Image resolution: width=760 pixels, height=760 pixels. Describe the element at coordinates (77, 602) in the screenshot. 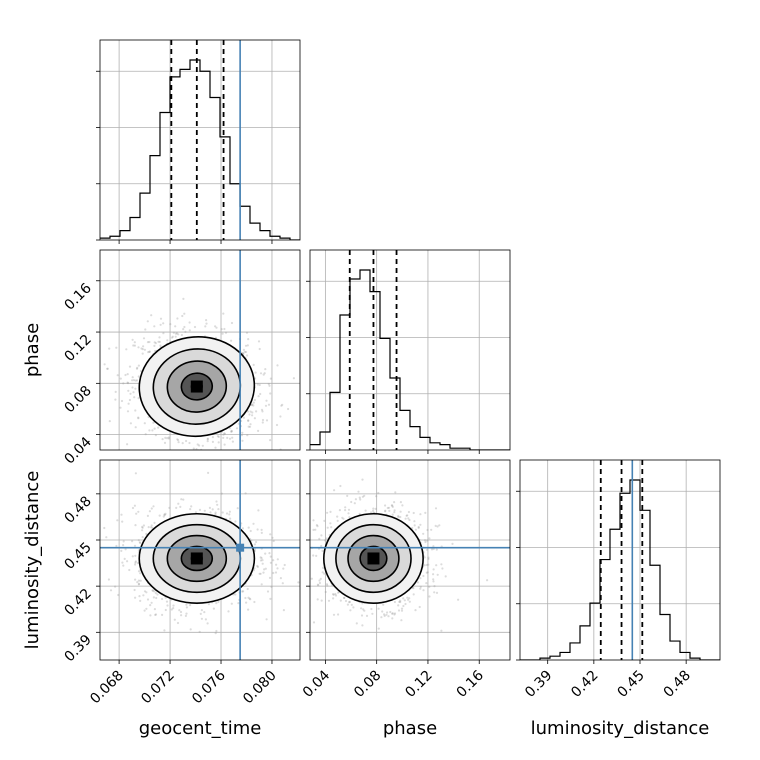

I see `y-tick-label: 0.42` at that location.